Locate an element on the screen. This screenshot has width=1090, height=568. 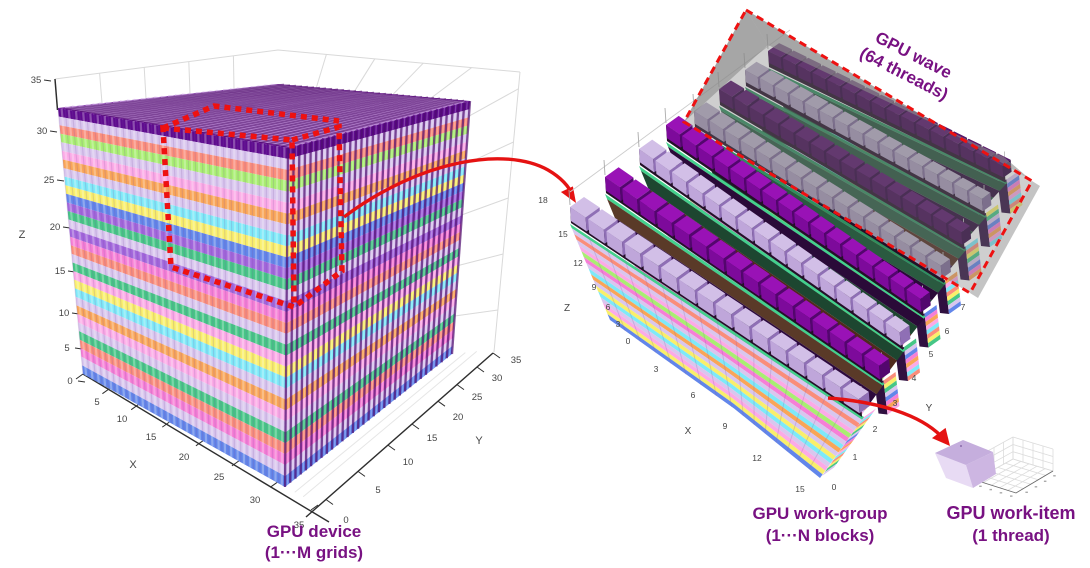
svg-text: GPU work-group is located at coordinates (819, 513).